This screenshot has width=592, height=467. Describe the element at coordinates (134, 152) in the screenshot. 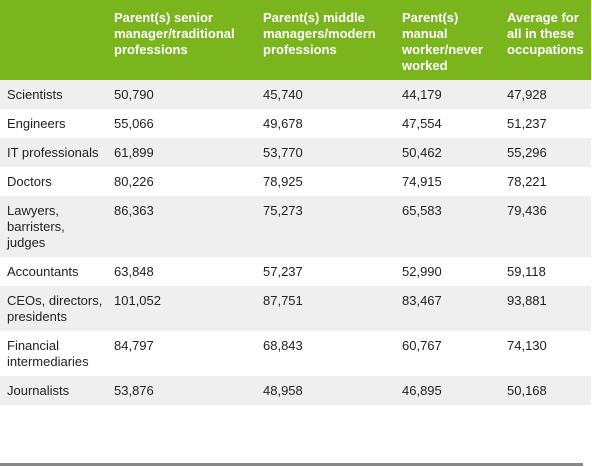

I see `cell-senior: 61,899` at that location.